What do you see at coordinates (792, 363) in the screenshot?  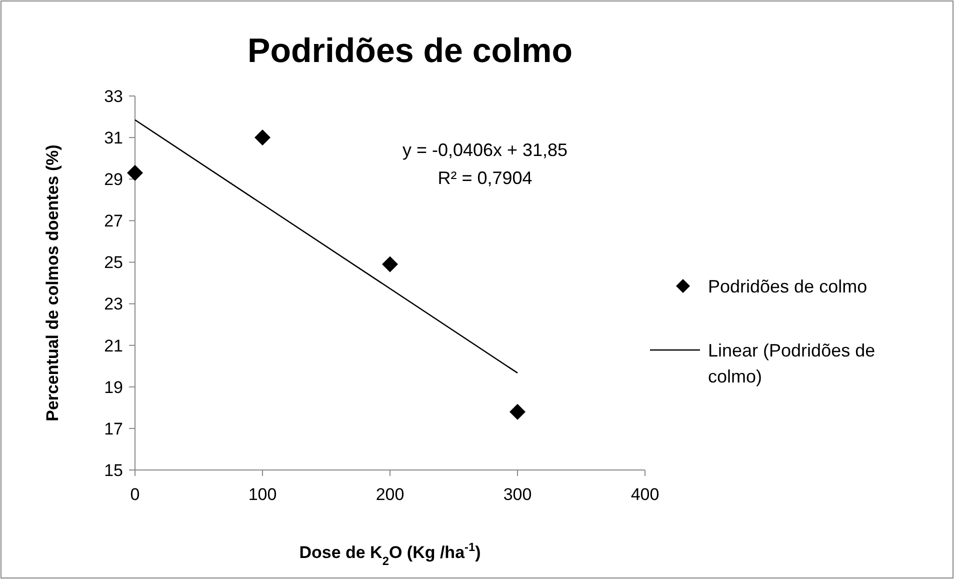 I see `legend-label: Linear (Podridões de colmo)` at bounding box center [792, 363].